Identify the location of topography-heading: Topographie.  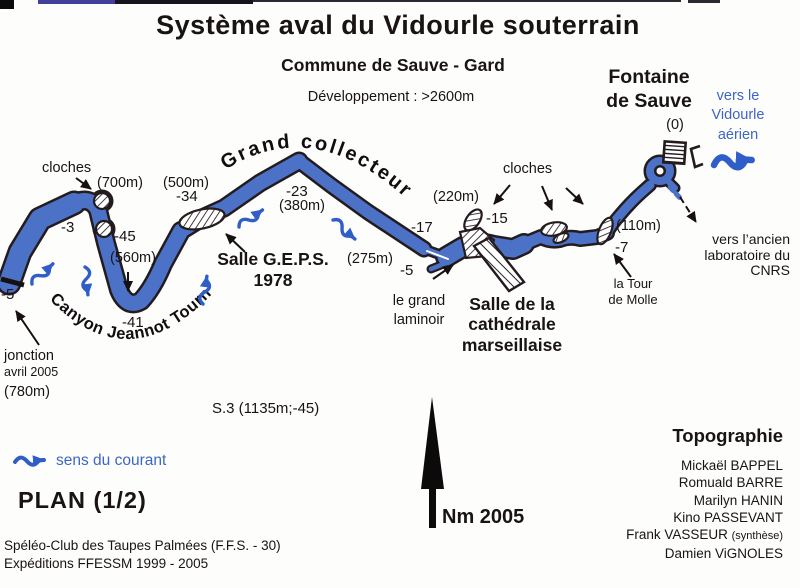
(727, 435).